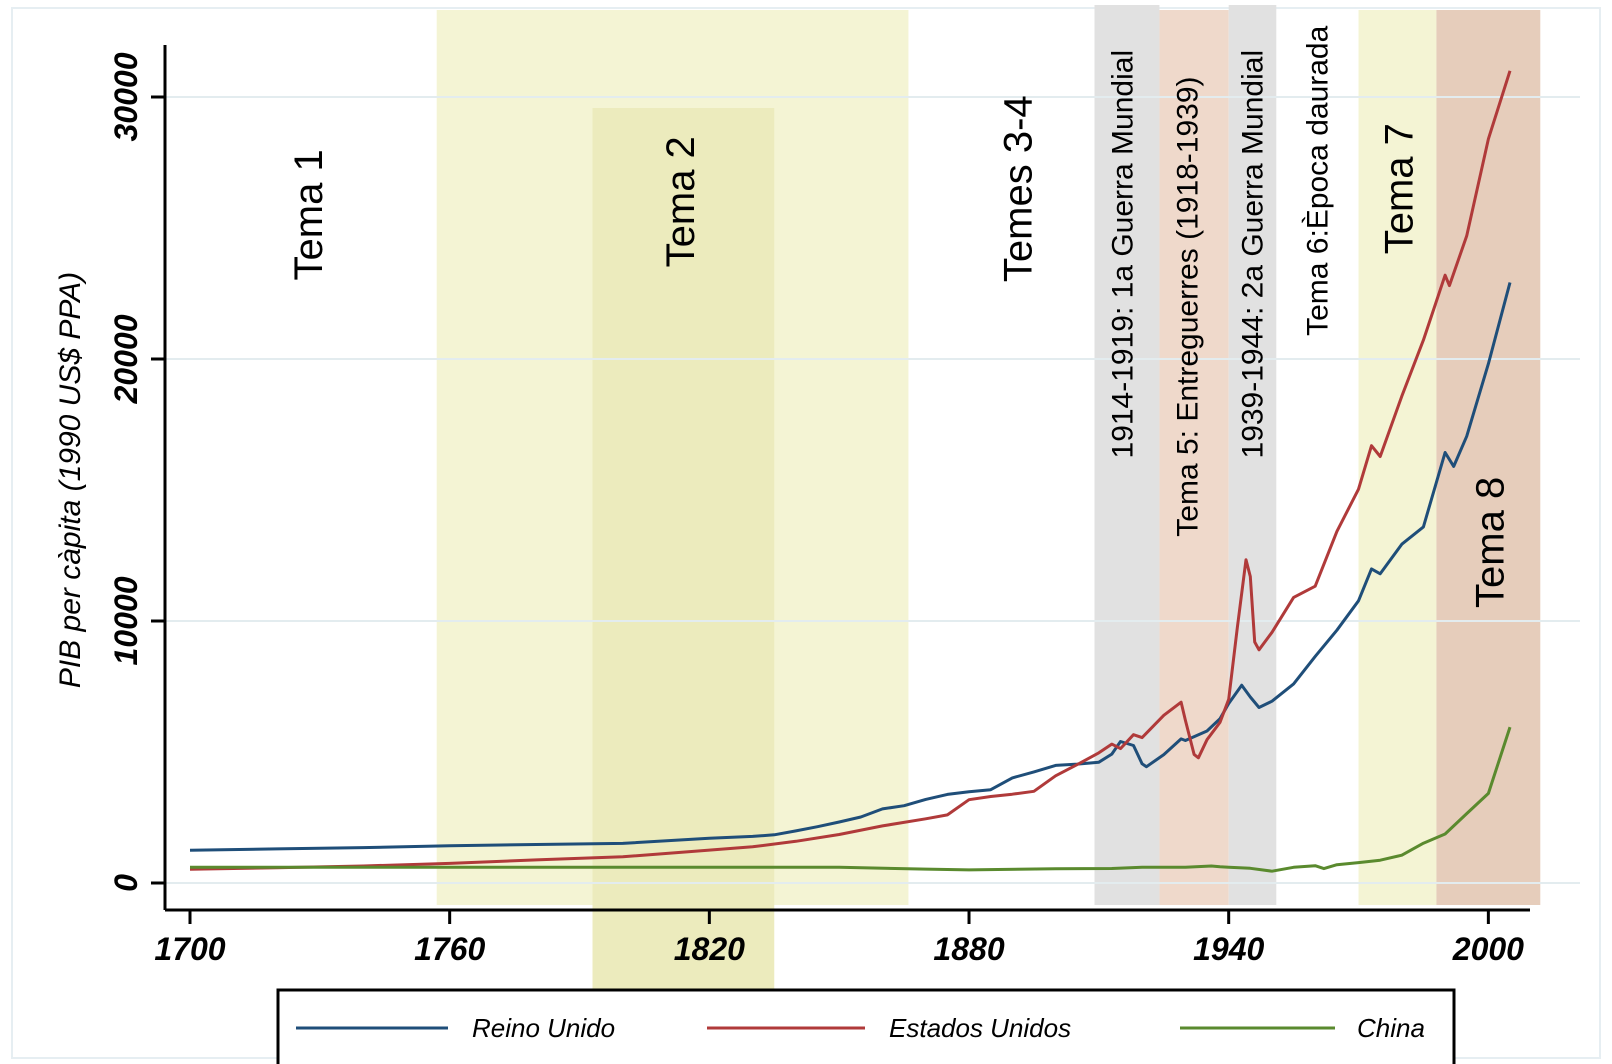 The width and height of the screenshot is (1612, 1064). Describe the element at coordinates (126, 96) in the screenshot. I see `y-tick-label: 30000` at that location.